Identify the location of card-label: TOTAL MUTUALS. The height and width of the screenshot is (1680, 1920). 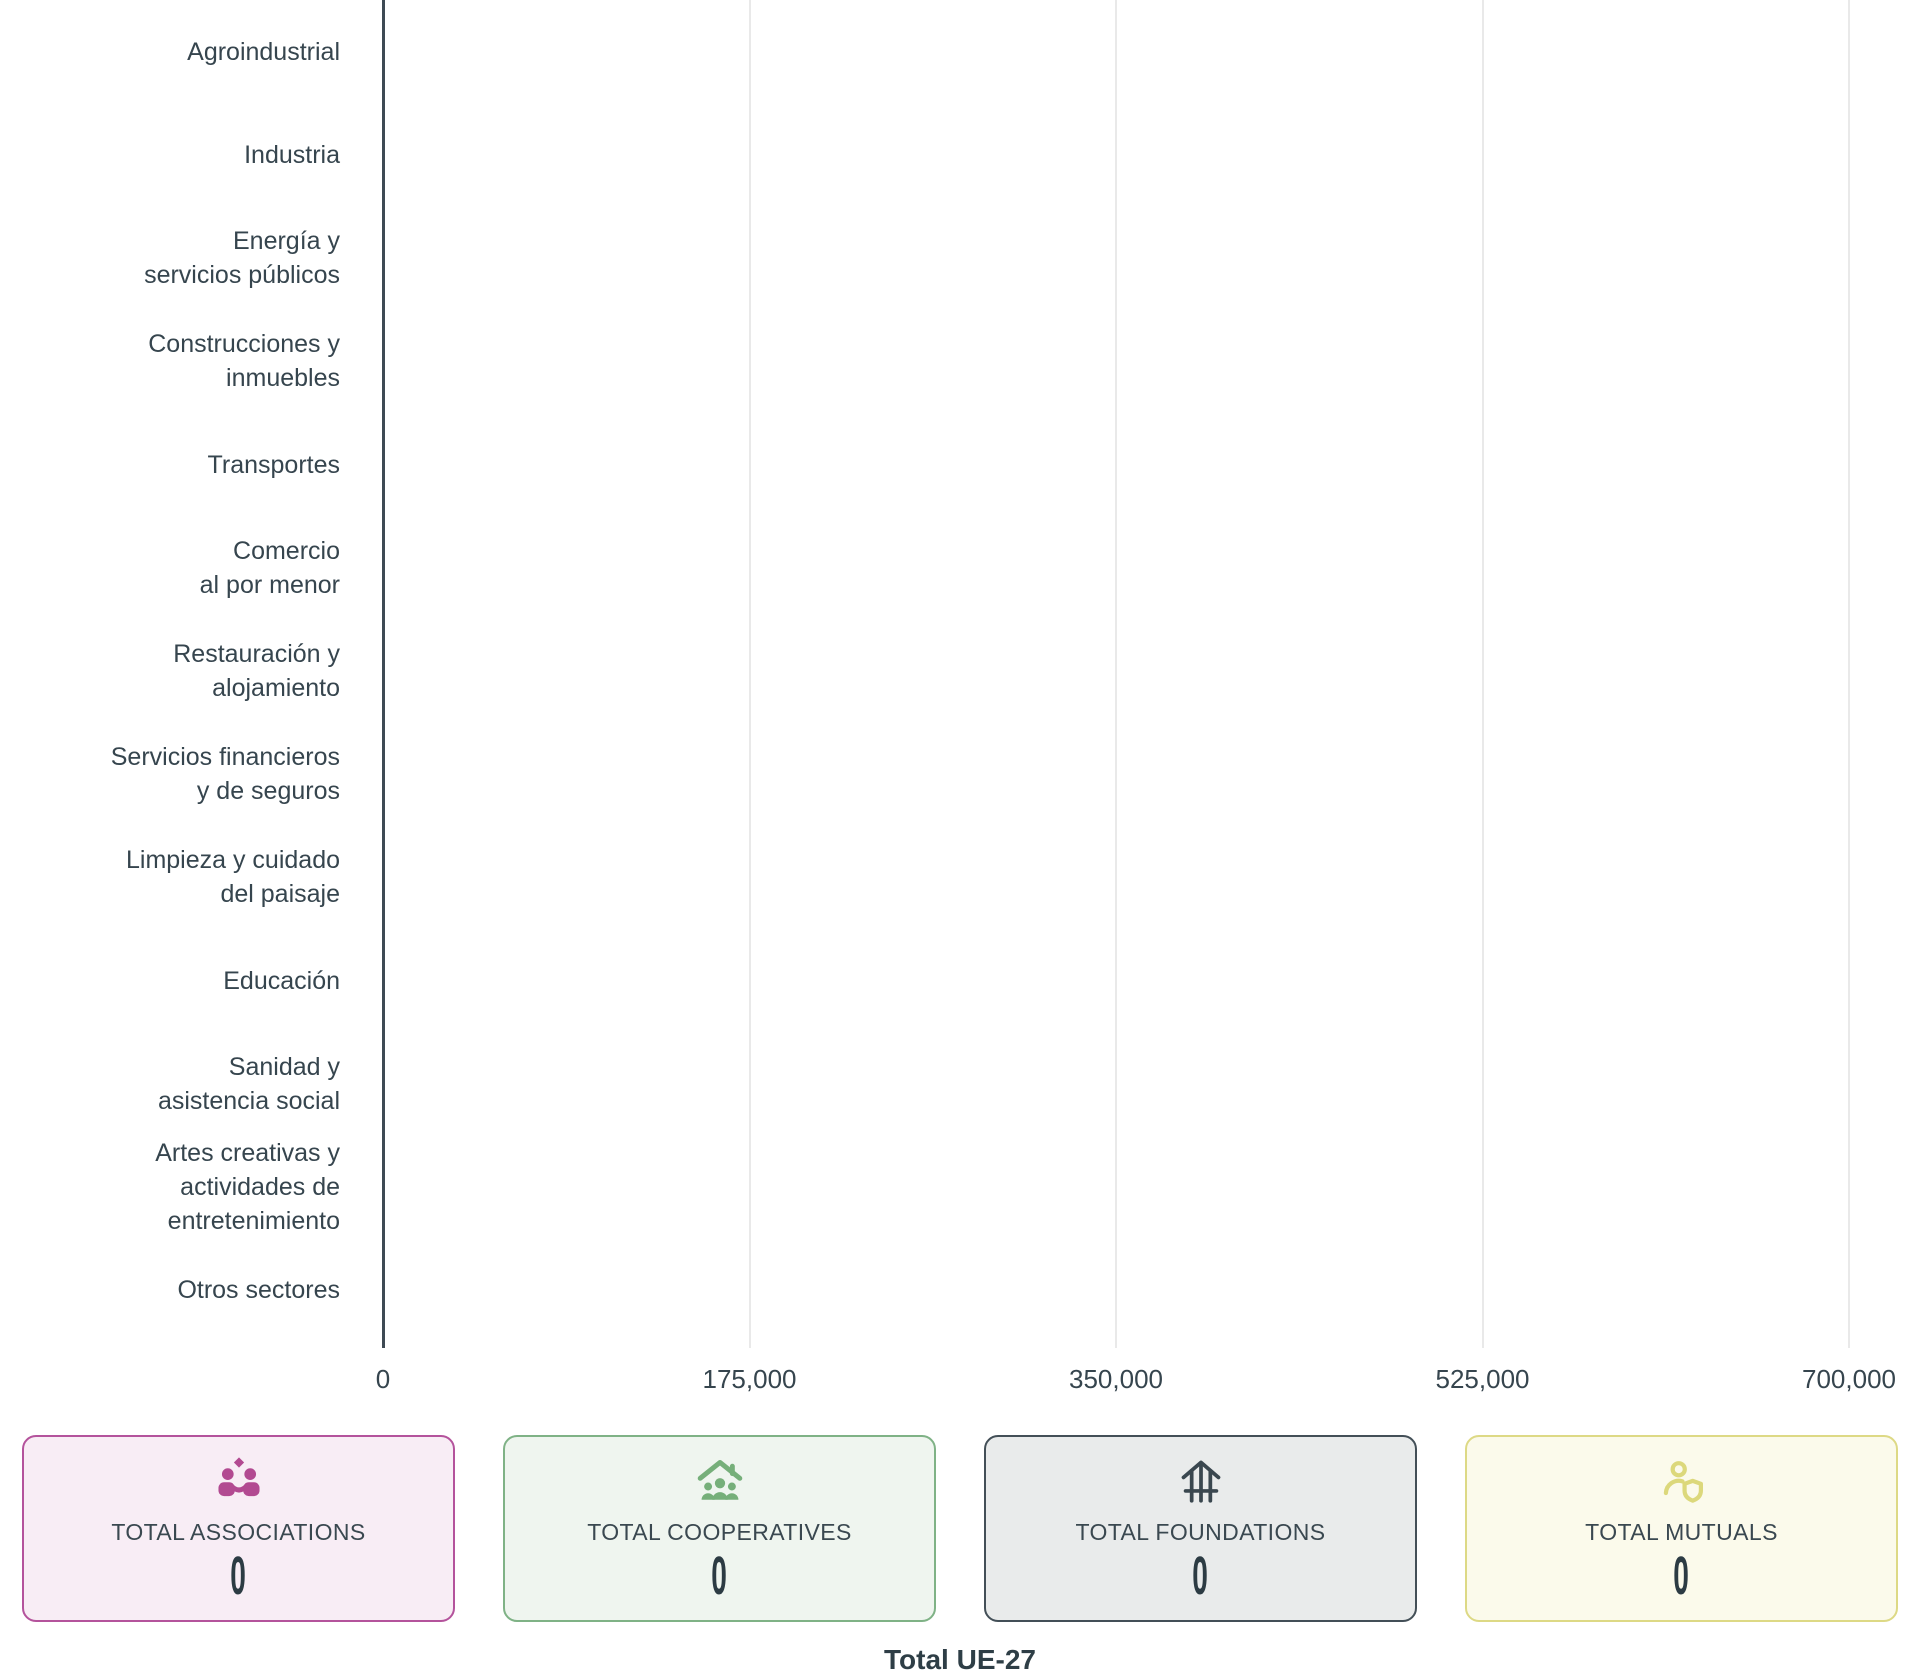
(1681, 1531).